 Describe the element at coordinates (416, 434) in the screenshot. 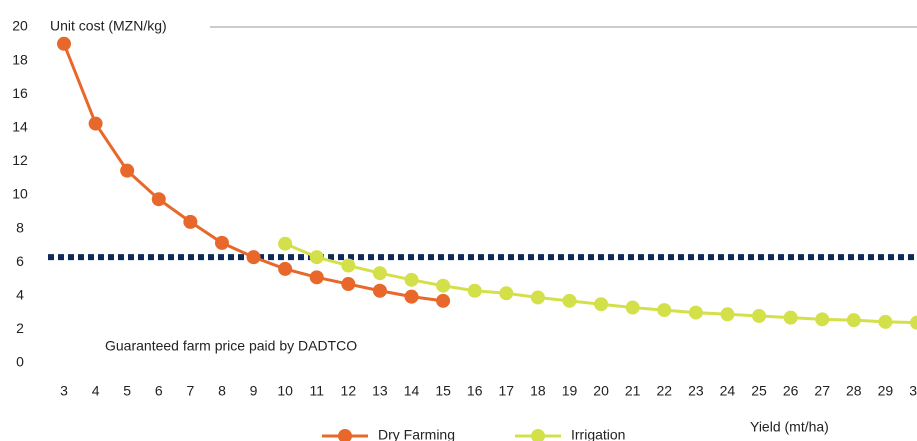

I see `legend-label: Dry Farming` at that location.